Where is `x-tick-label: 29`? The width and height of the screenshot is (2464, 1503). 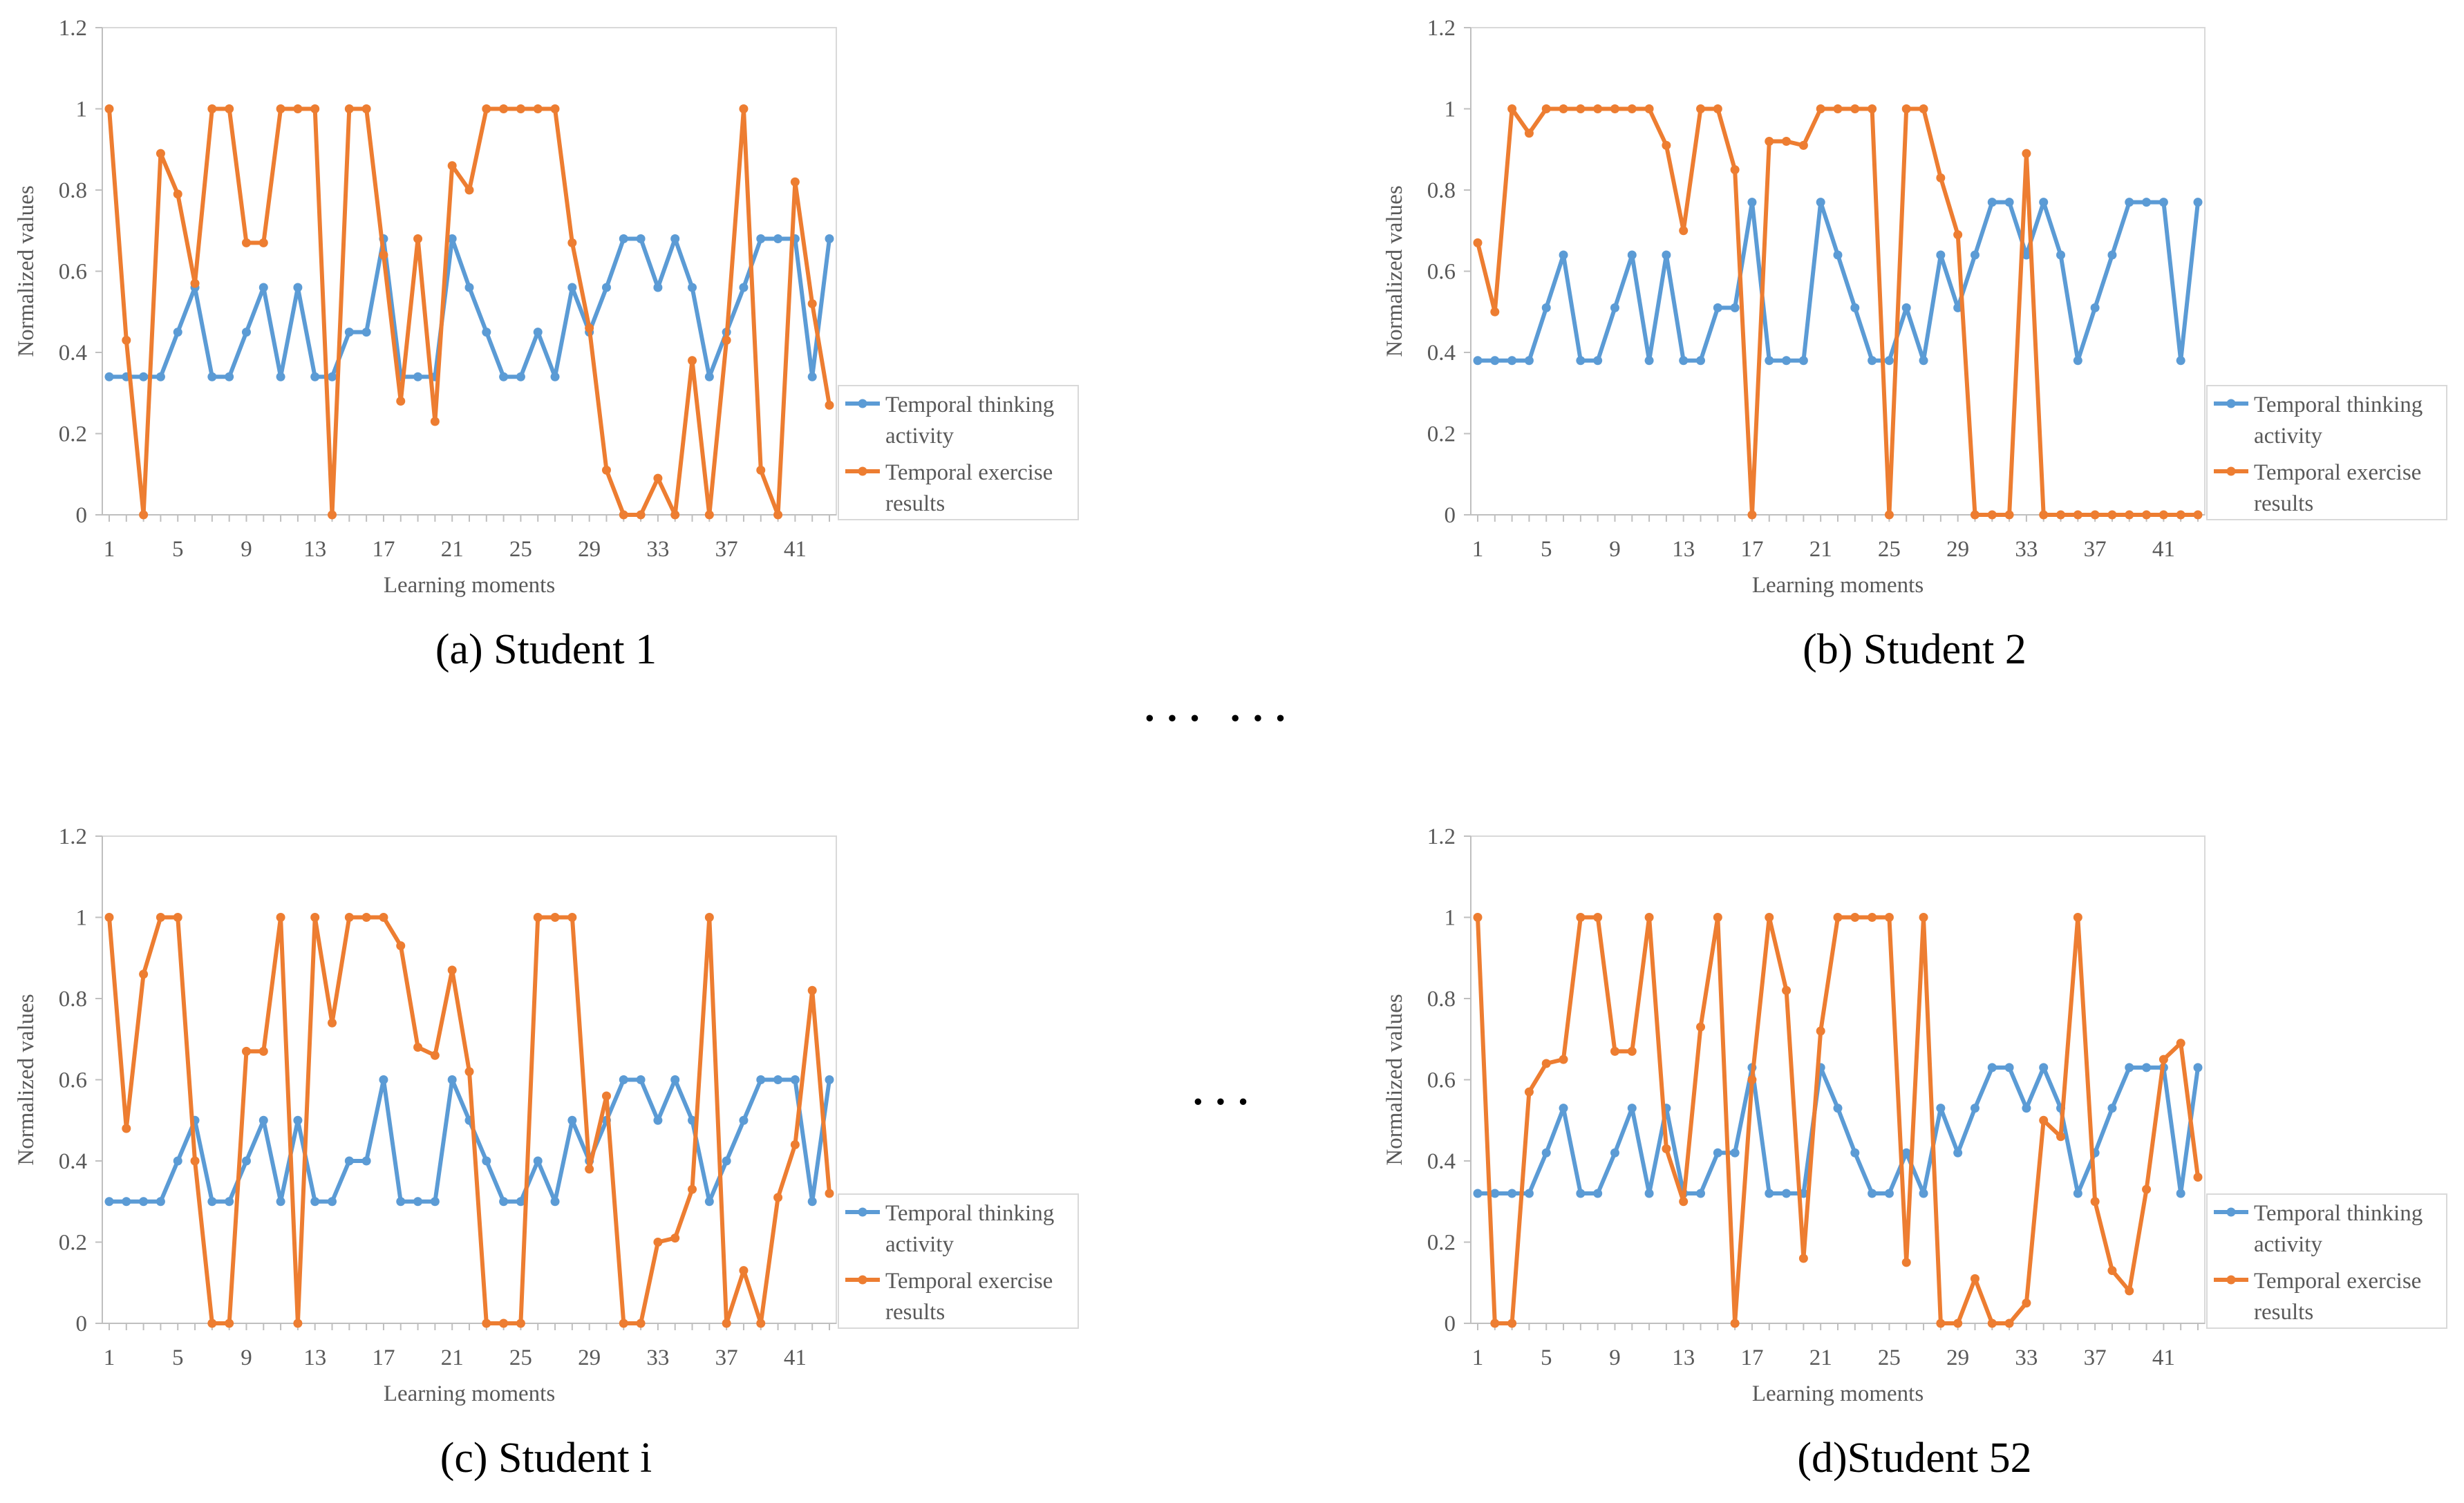 x-tick-label: 29 is located at coordinates (589, 549).